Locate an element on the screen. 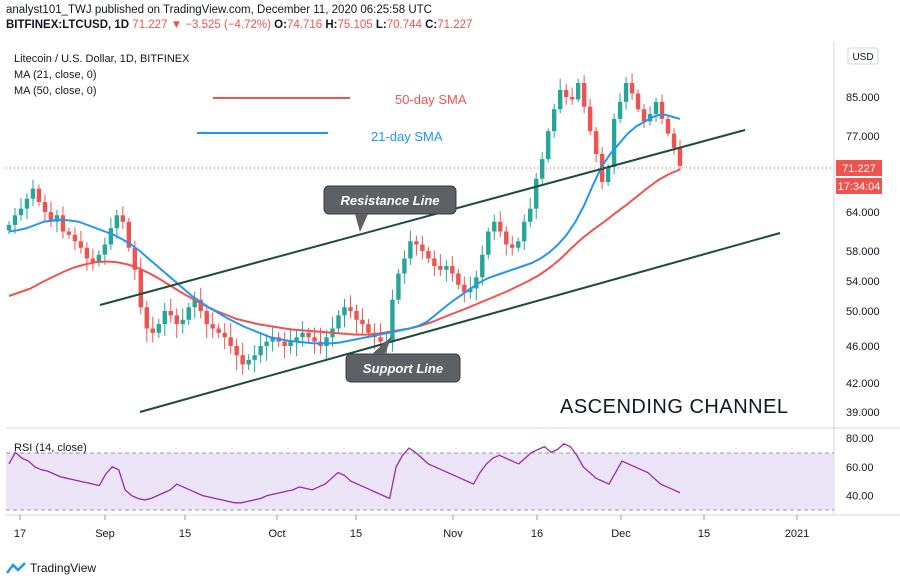 The image size is (900, 581). rsi-band is located at coordinates (420, 481).